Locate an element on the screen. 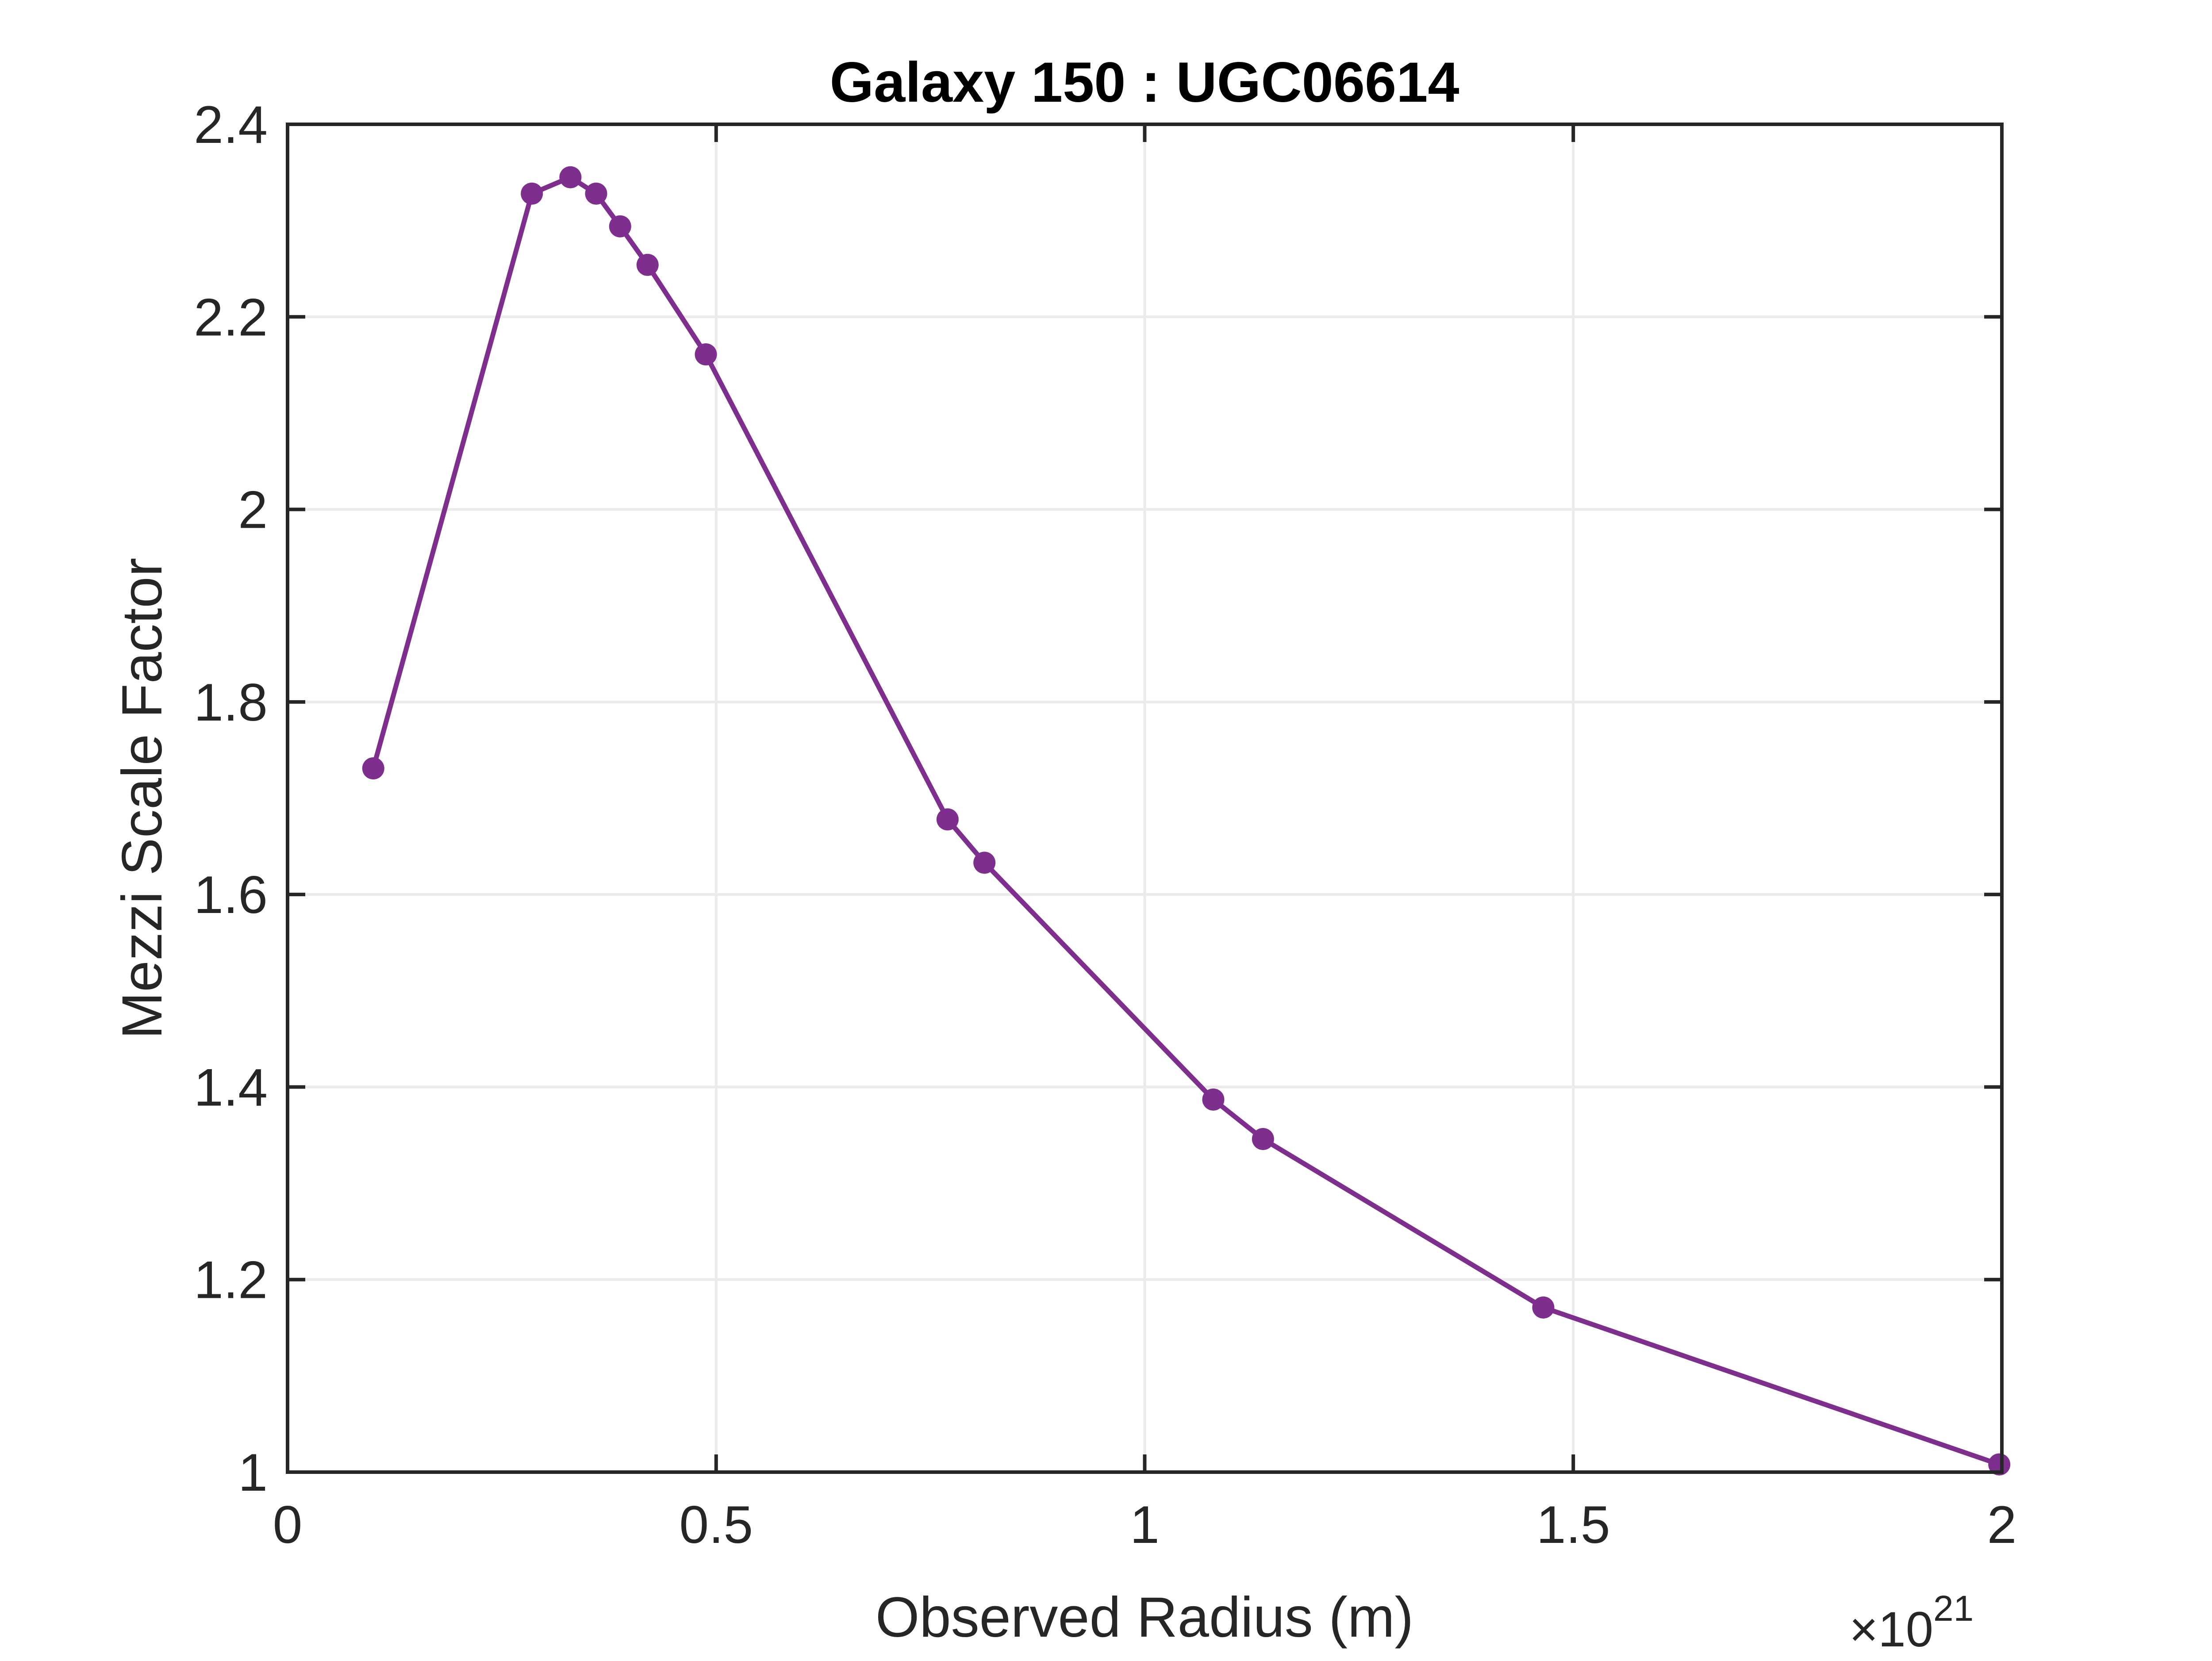 This screenshot has height=1661, width=2212. y-tick-label: 1.2 is located at coordinates (231, 1280).